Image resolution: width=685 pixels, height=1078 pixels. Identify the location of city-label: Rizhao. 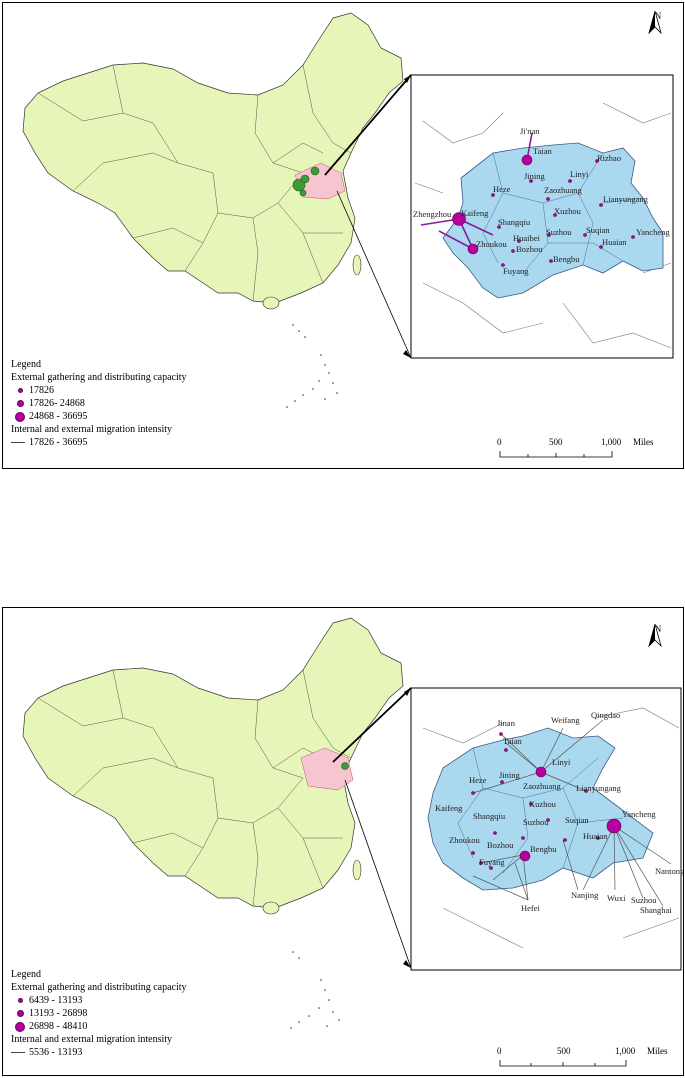
(609, 158).